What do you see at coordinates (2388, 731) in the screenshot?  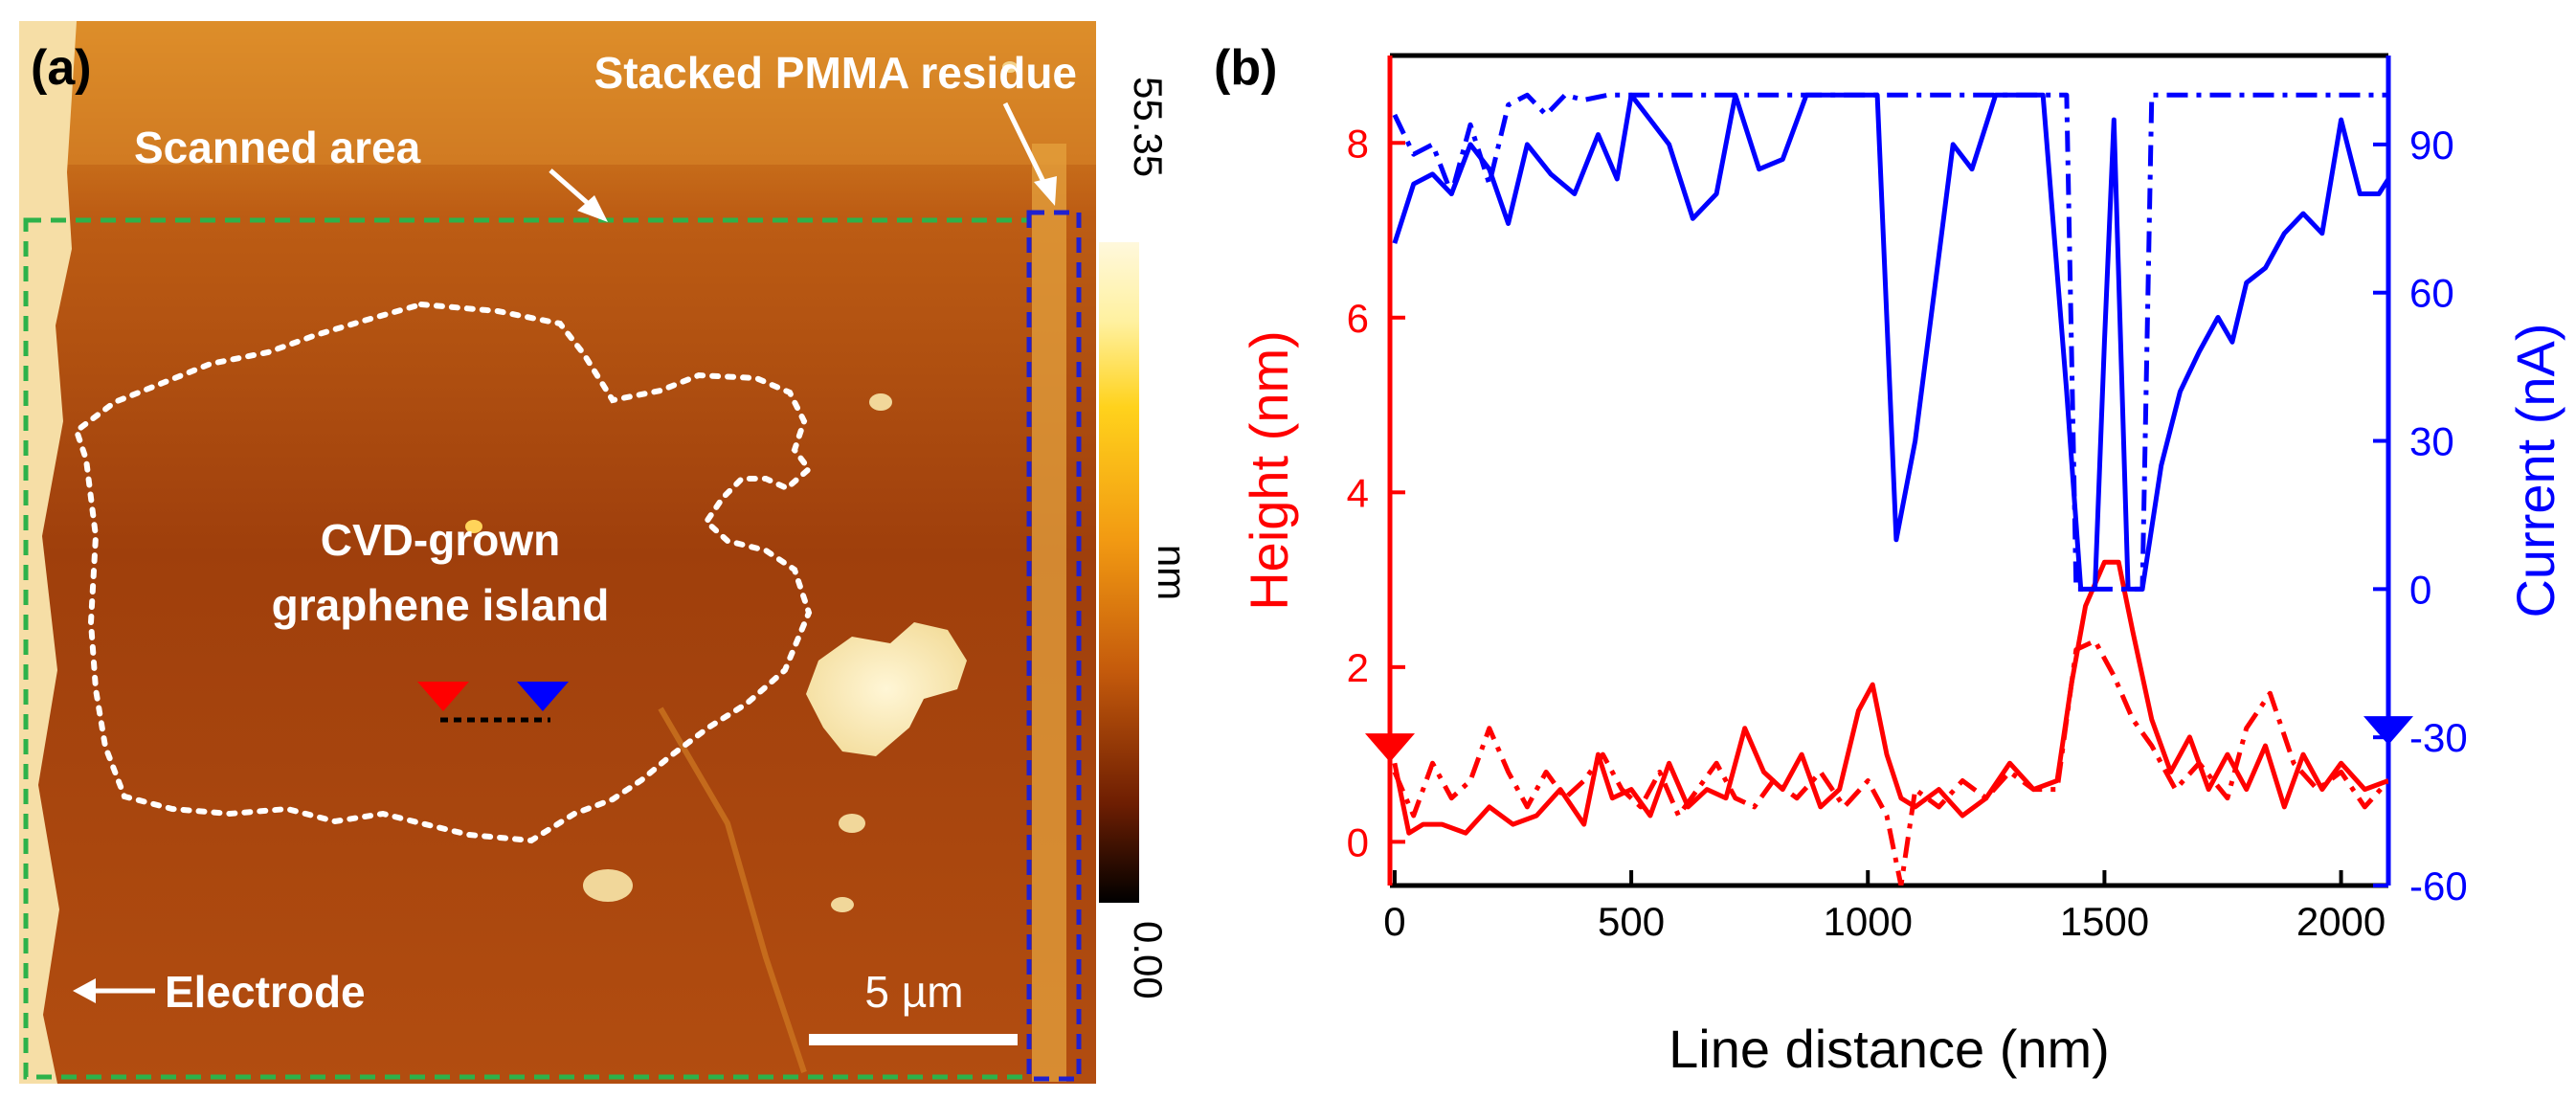 I see `right-axis-marker` at bounding box center [2388, 731].